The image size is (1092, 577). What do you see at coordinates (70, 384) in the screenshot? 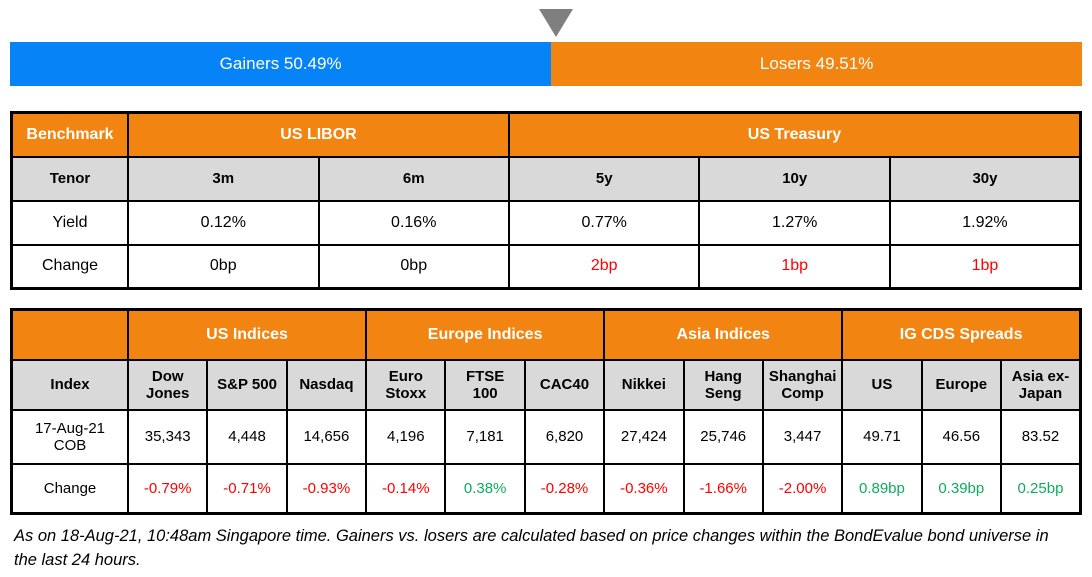
I see `index-row-label: Index` at bounding box center [70, 384].